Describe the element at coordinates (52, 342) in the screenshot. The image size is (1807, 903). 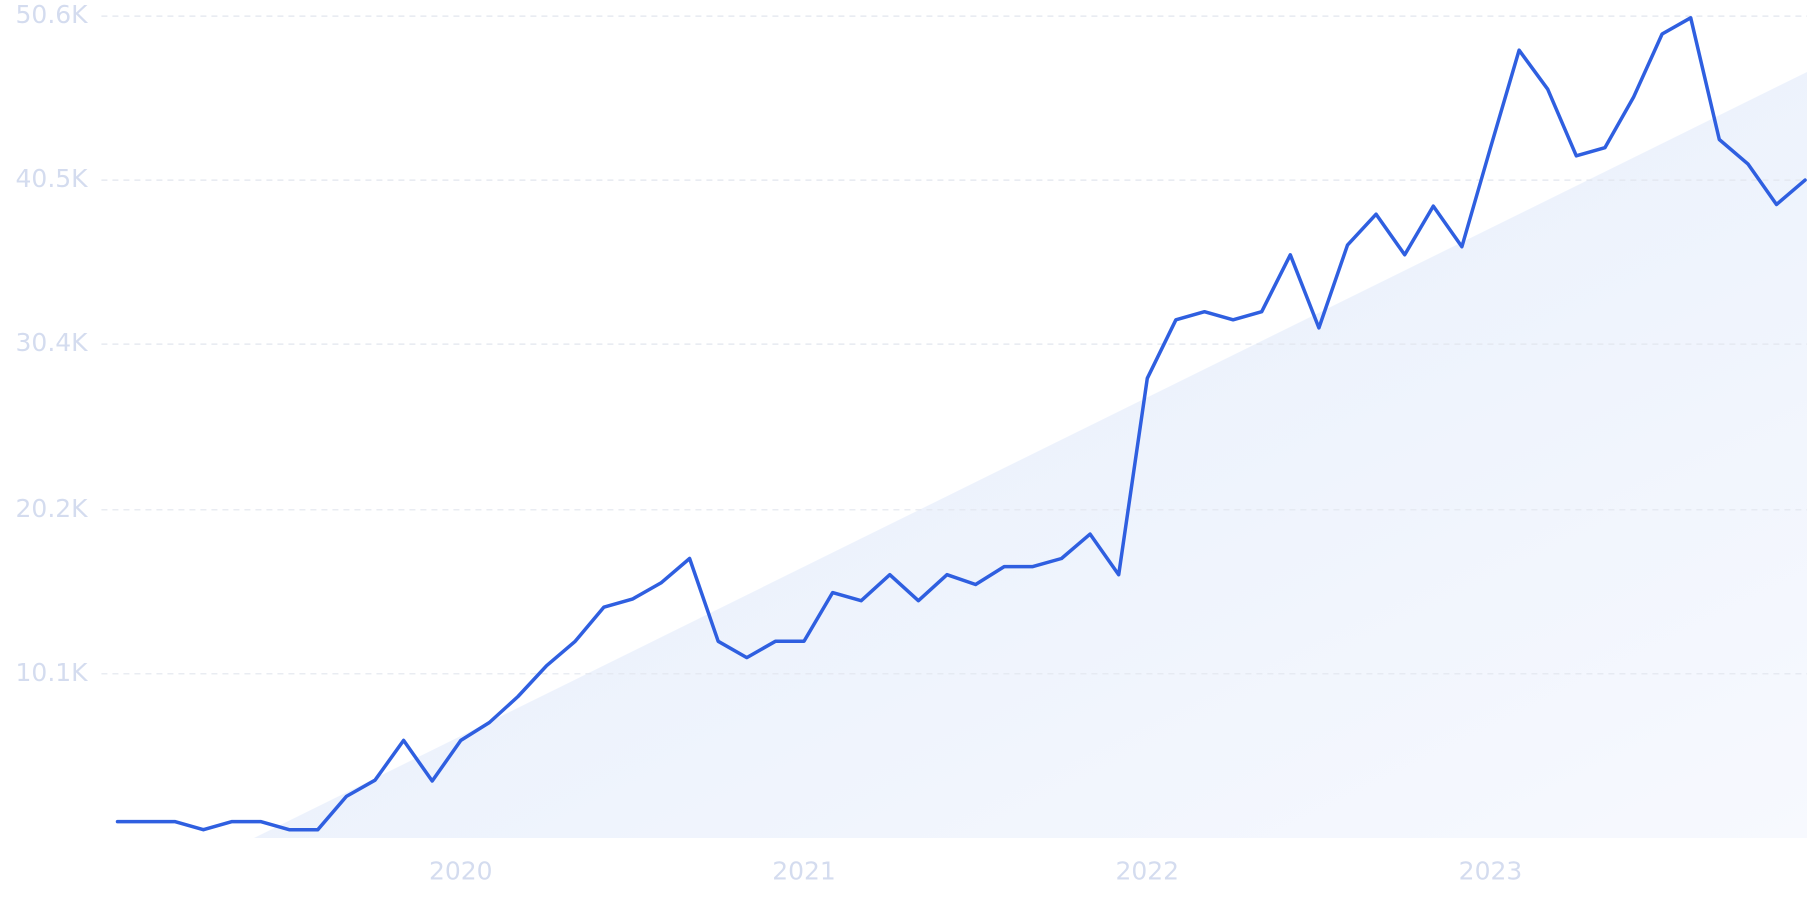
I see `y-tick-label: 30.4K` at that location.